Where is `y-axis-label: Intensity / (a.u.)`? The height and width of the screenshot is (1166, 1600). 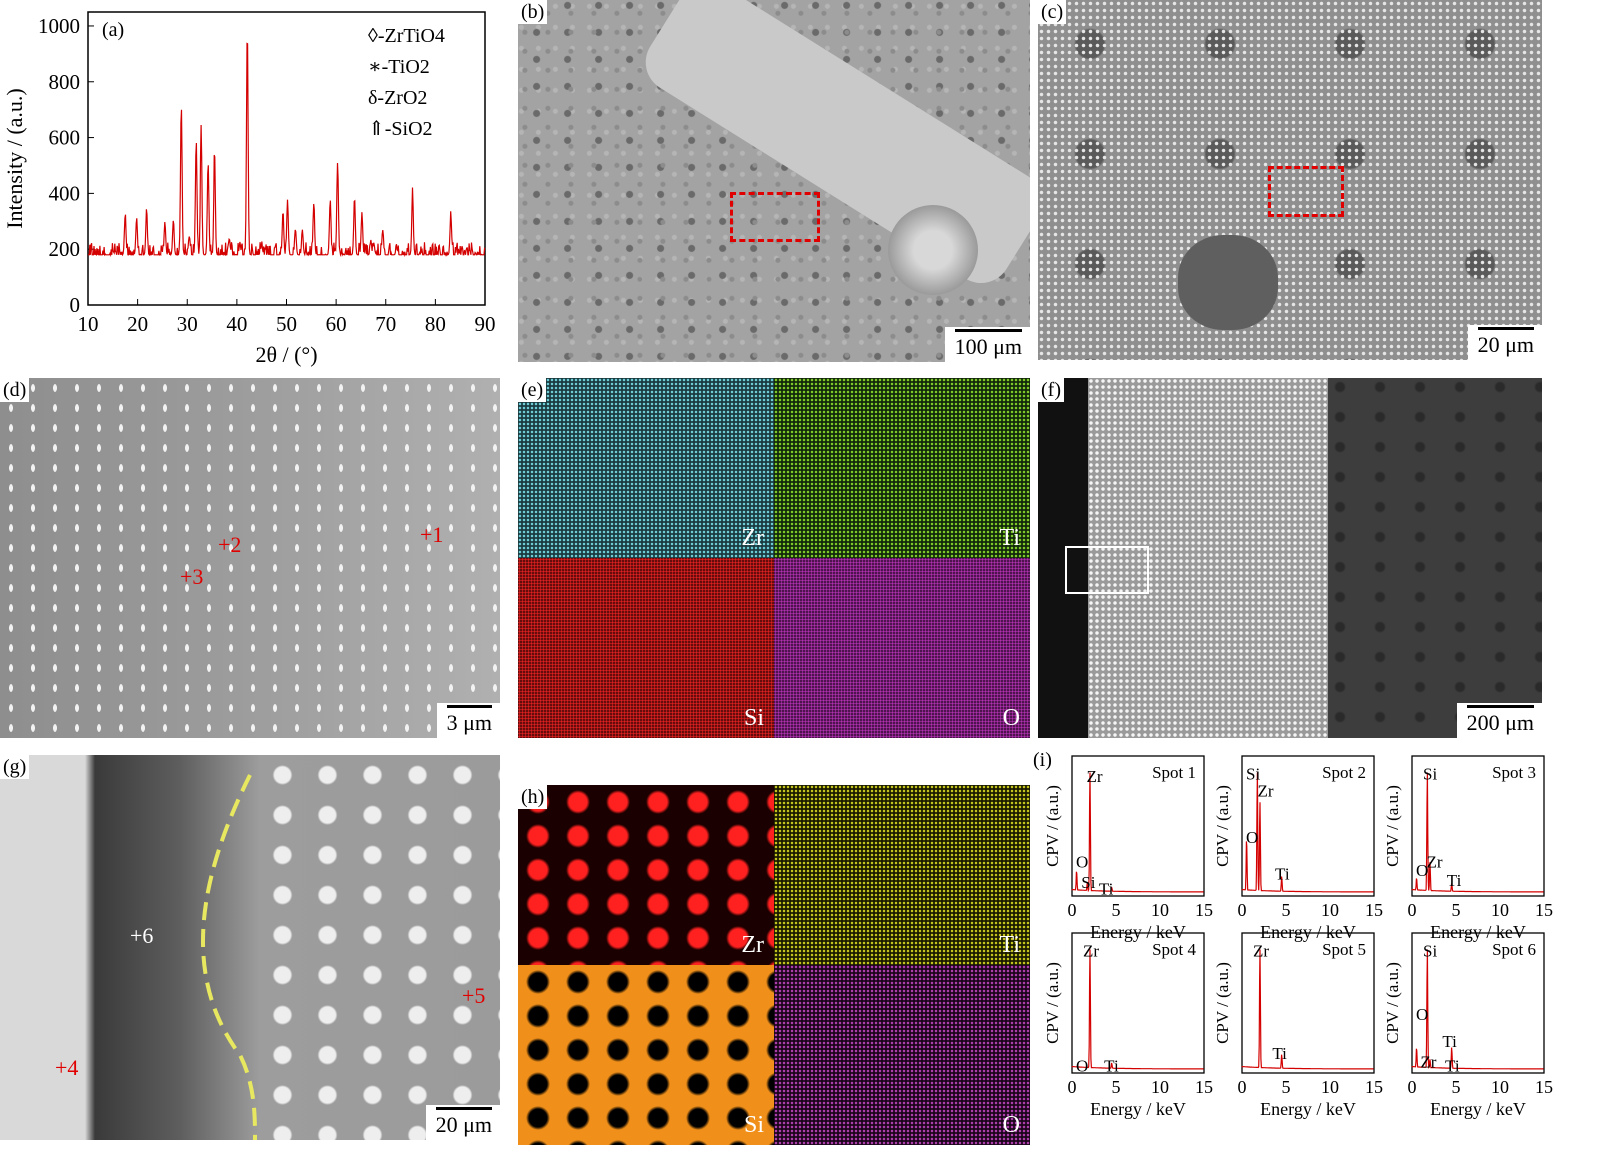 y-axis-label: Intensity / (a.u.) is located at coordinates (14, 158).